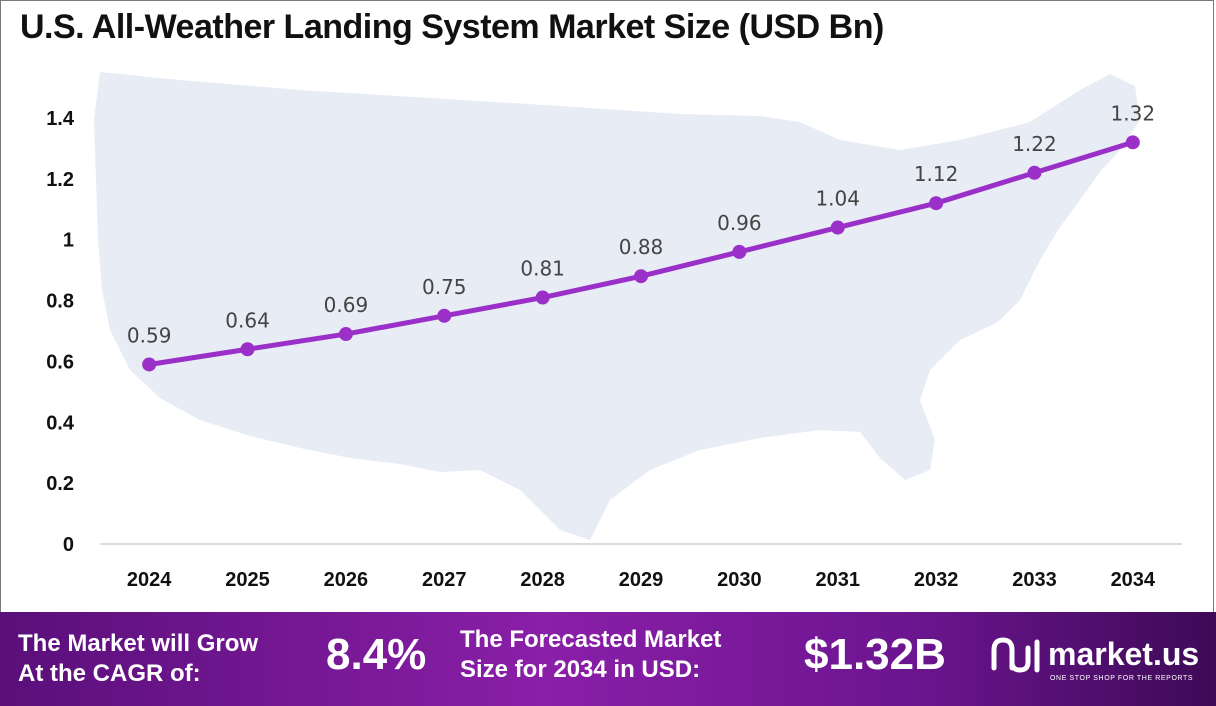 The image size is (1216, 706). Describe the element at coordinates (1034, 144) in the screenshot. I see `data-label: 1.22` at that location.